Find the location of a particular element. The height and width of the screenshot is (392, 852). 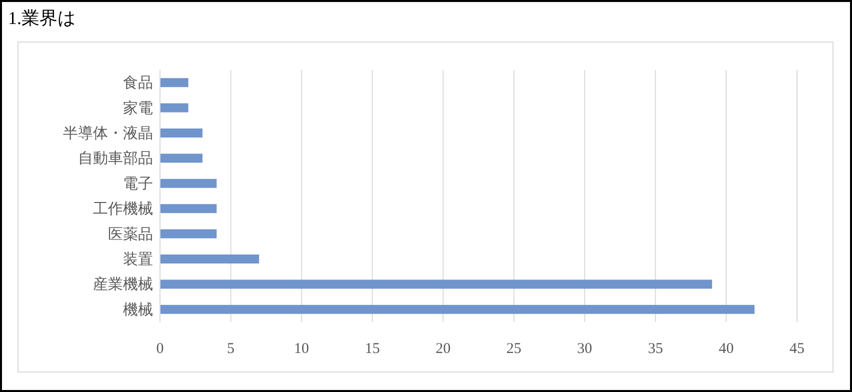

y-tick-label: 医薬品 is located at coordinates (130, 234).